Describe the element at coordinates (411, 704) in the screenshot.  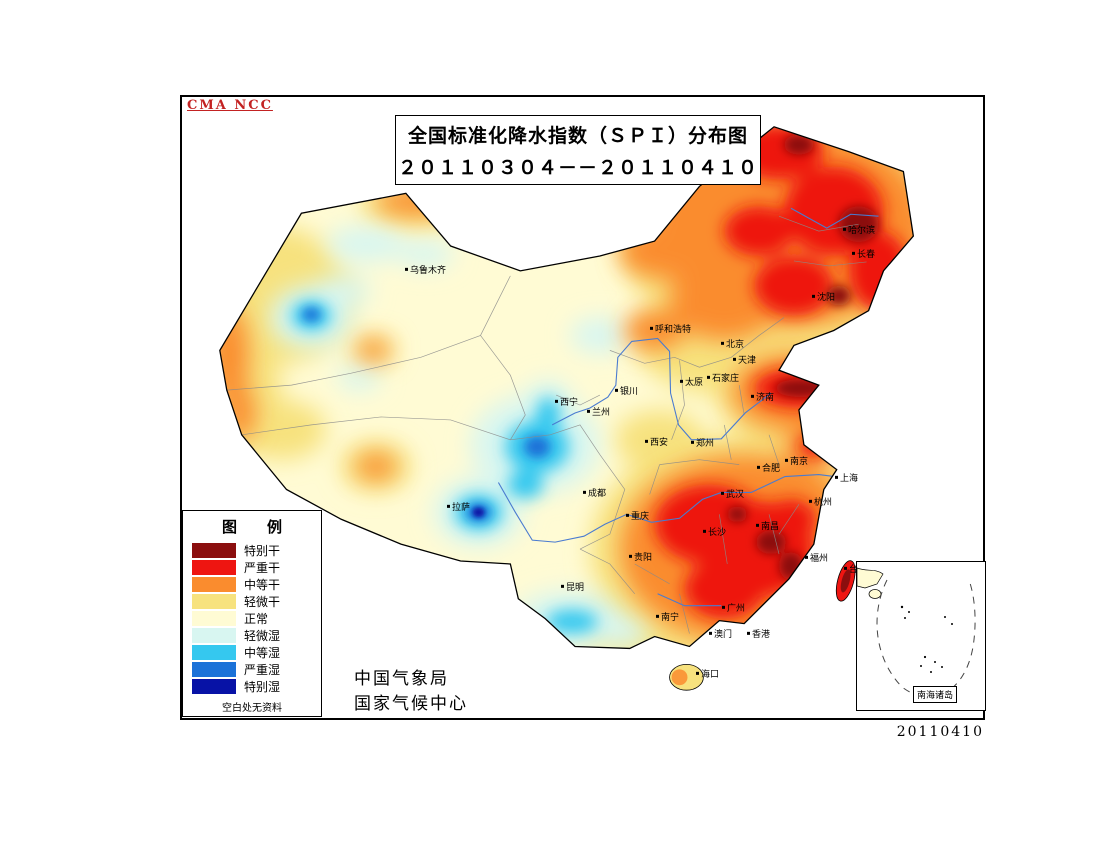
I see `credits-line2: 国家气候中心` at that location.